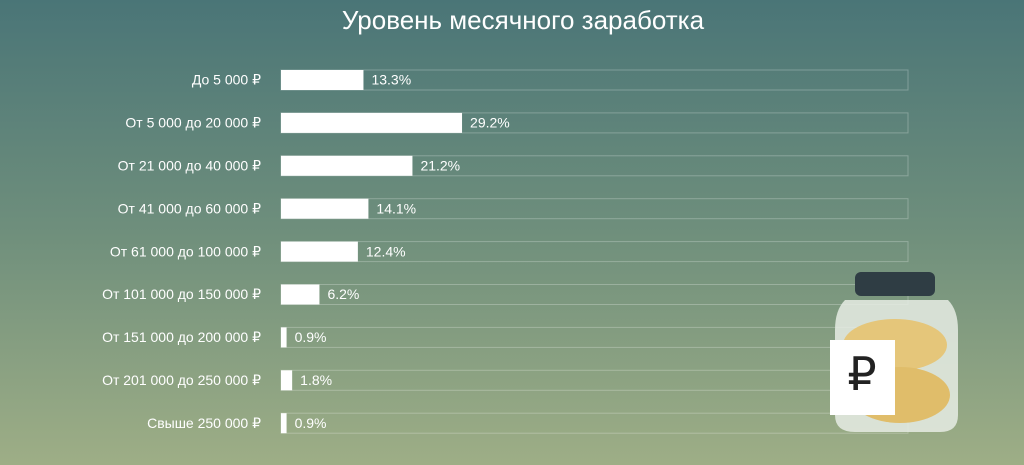 This screenshot has width=1024, height=465. I want to click on category-label: От 5 000 до 20 000 ₽, so click(193, 123).